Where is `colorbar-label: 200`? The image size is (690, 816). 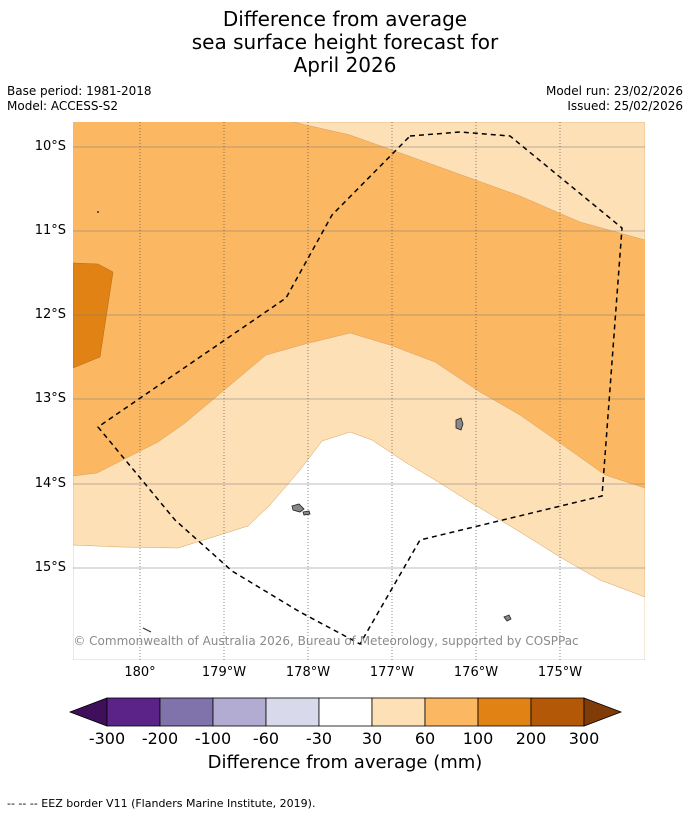 colorbar-label: 200 is located at coordinates (531, 738).